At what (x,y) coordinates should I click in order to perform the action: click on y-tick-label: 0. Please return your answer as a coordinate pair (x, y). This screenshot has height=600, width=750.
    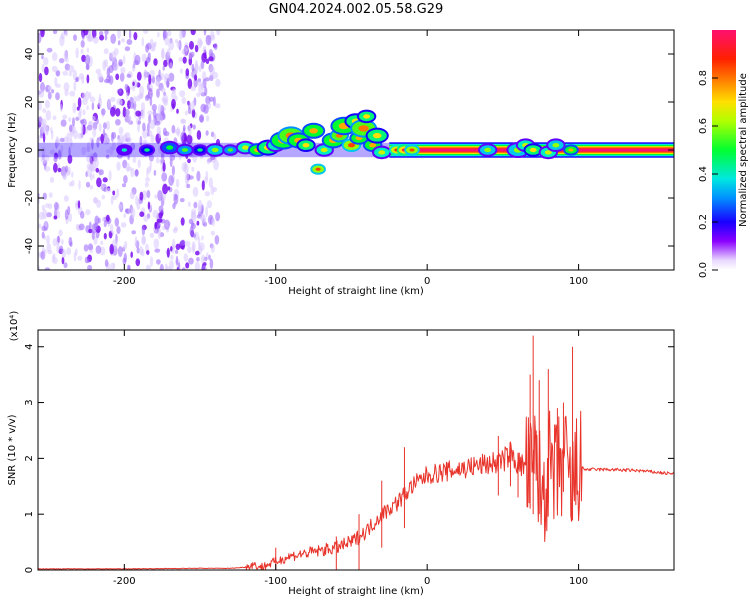
    Looking at the image, I should click on (29, 570).